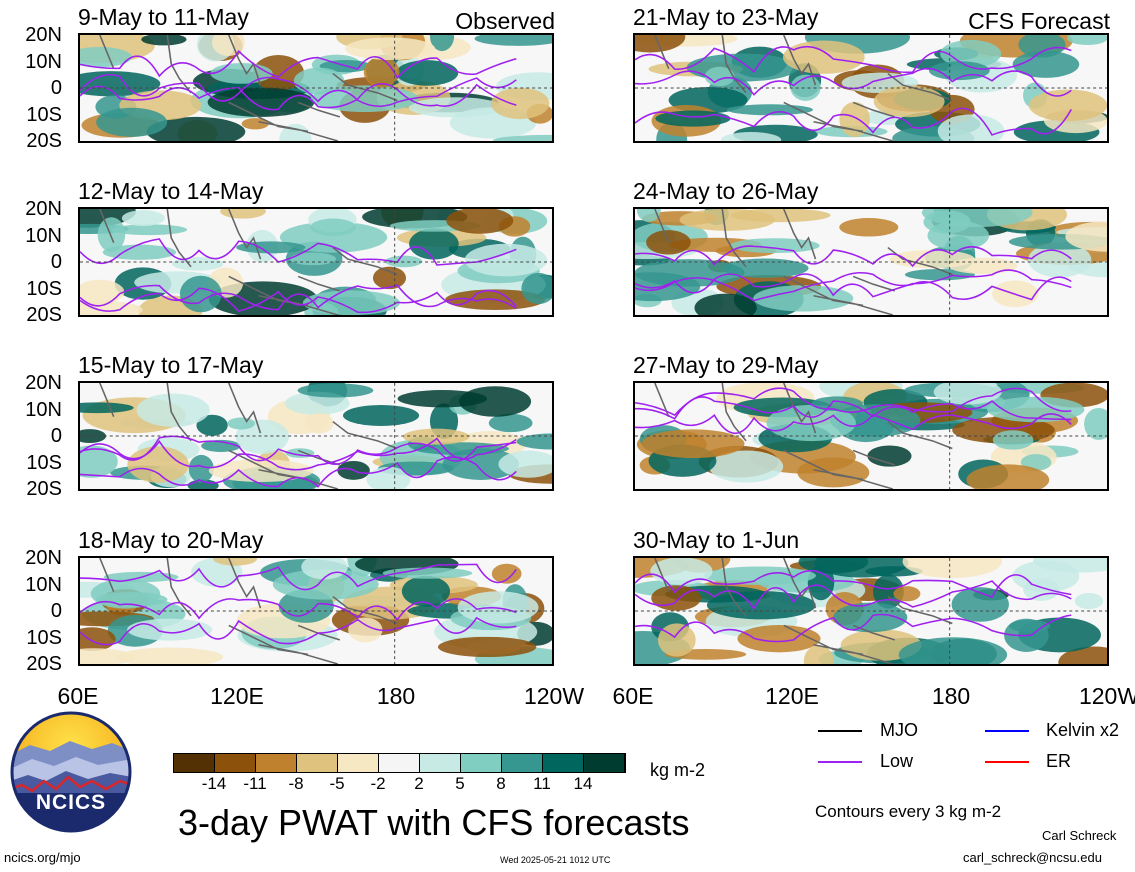  Describe the element at coordinates (163, 17) in the screenshot. I see `panel-title: 9-May to 11-May` at that location.